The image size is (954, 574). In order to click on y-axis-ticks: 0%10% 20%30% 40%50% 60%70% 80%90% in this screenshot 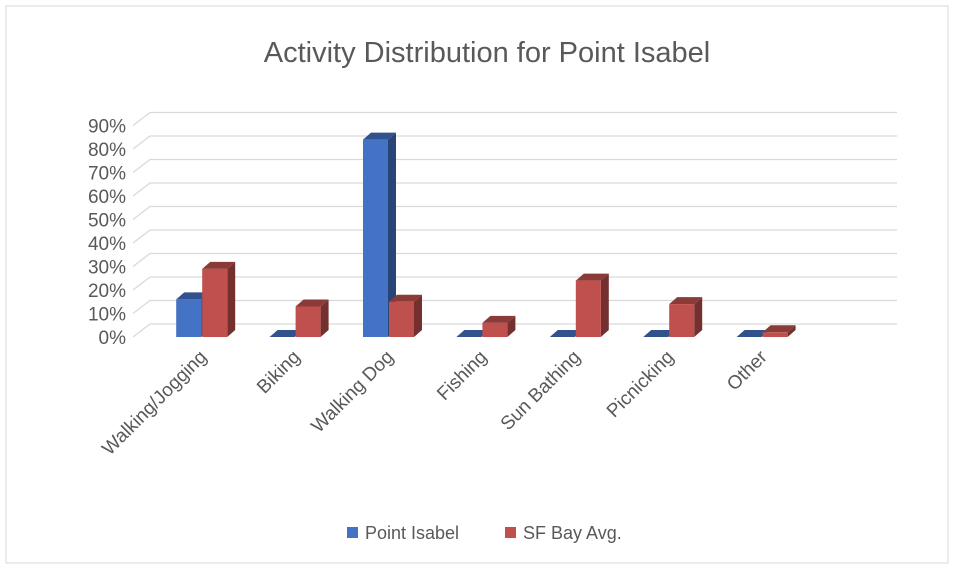, I will do `click(107, 233)`.